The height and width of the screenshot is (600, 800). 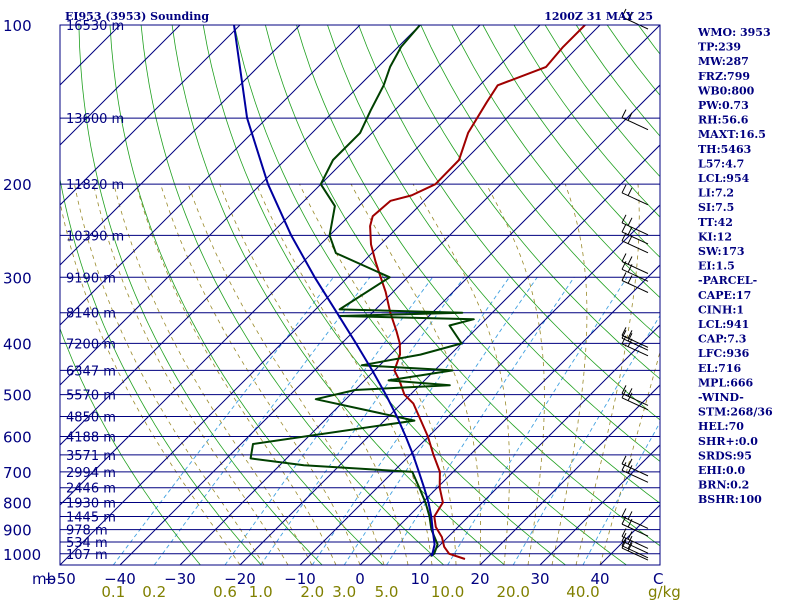 What do you see at coordinates (721, 426) in the screenshot?
I see `index-line: HEL:70` at bounding box center [721, 426].